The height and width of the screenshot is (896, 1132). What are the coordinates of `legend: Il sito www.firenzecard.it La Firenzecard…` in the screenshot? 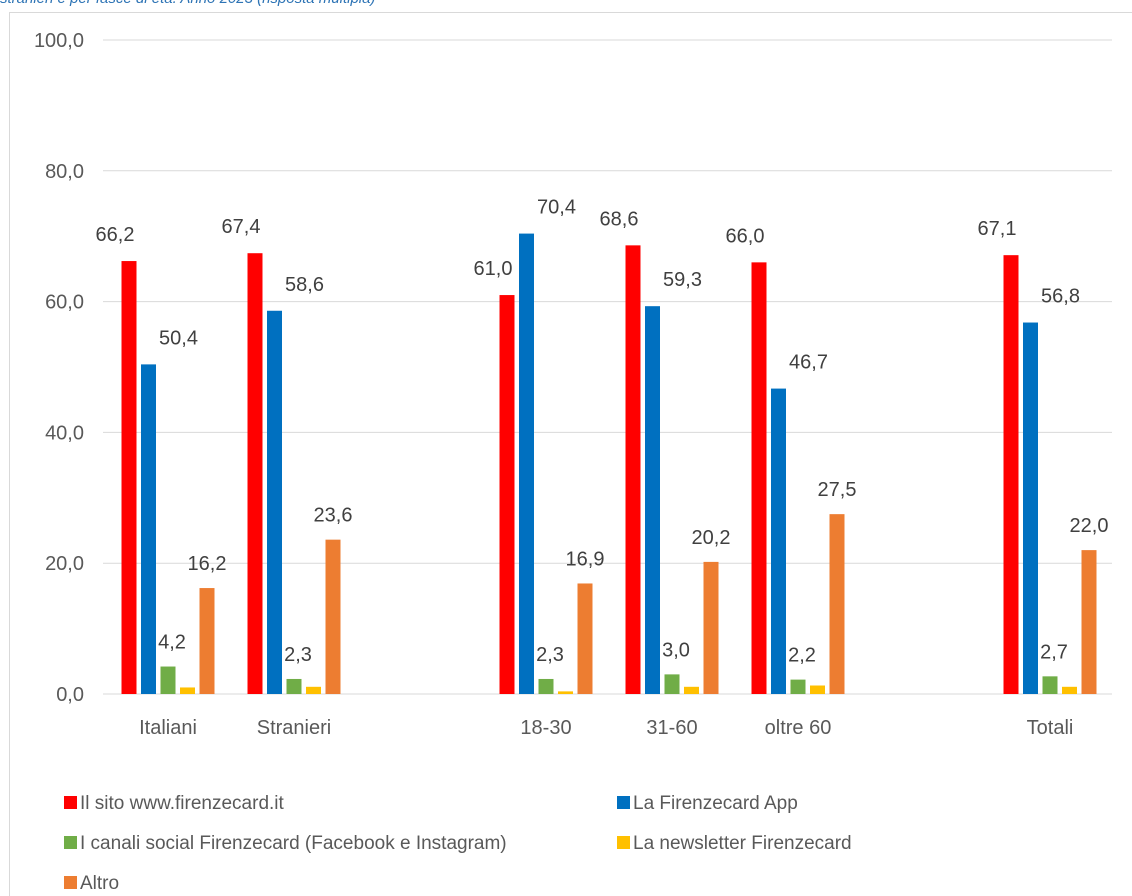 It's located at (458, 843).